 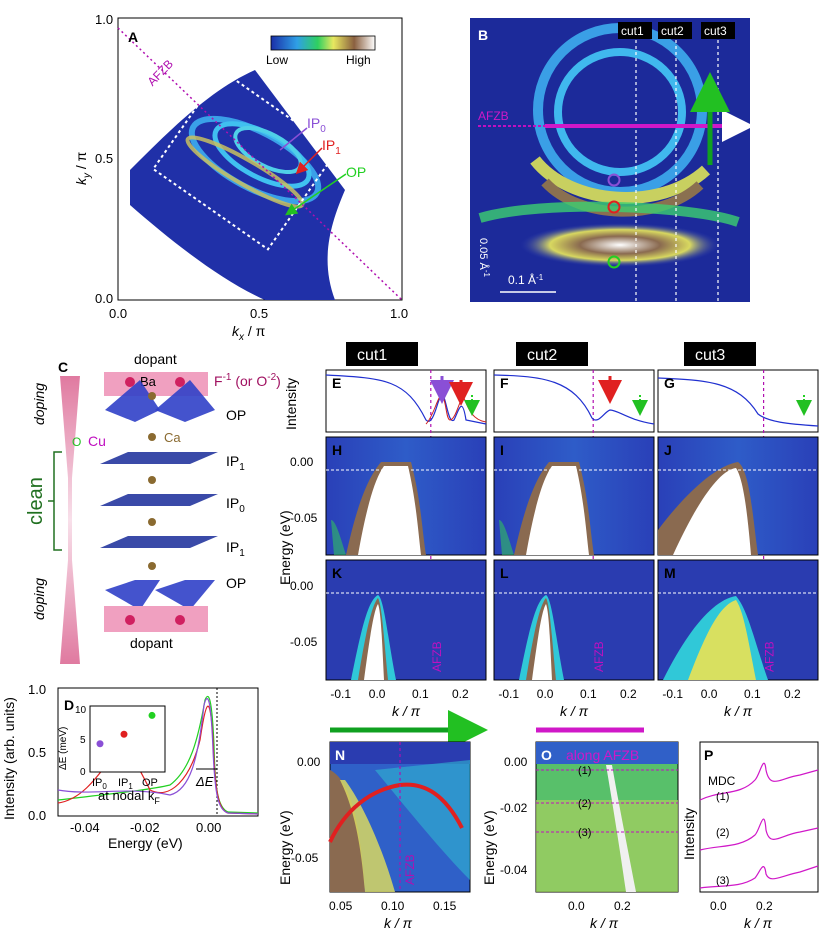 What do you see at coordinates (672, 31) in the screenshot?
I see `cut2-tag-text: cut2` at bounding box center [672, 31].